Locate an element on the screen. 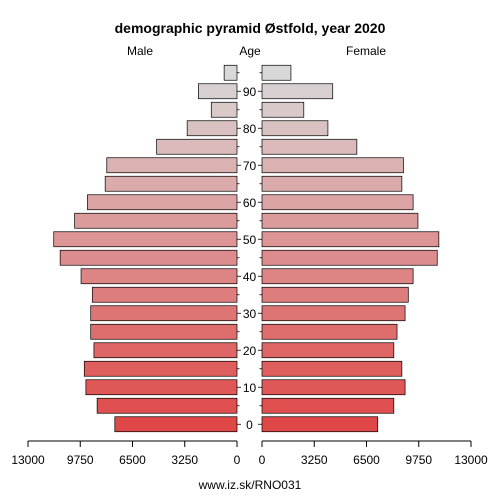 The image size is (500, 500). x-tick-label-male: 3250 is located at coordinates (184, 460).